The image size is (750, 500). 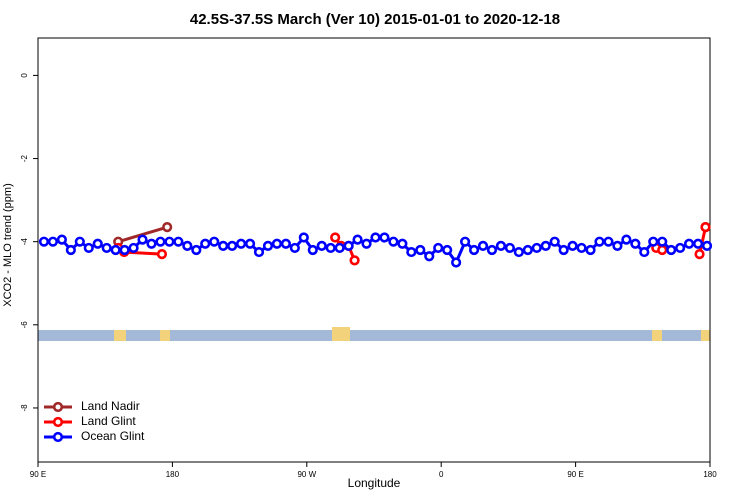 What do you see at coordinates (306, 474) in the screenshot?
I see `x-tick-label: 90 W` at bounding box center [306, 474].